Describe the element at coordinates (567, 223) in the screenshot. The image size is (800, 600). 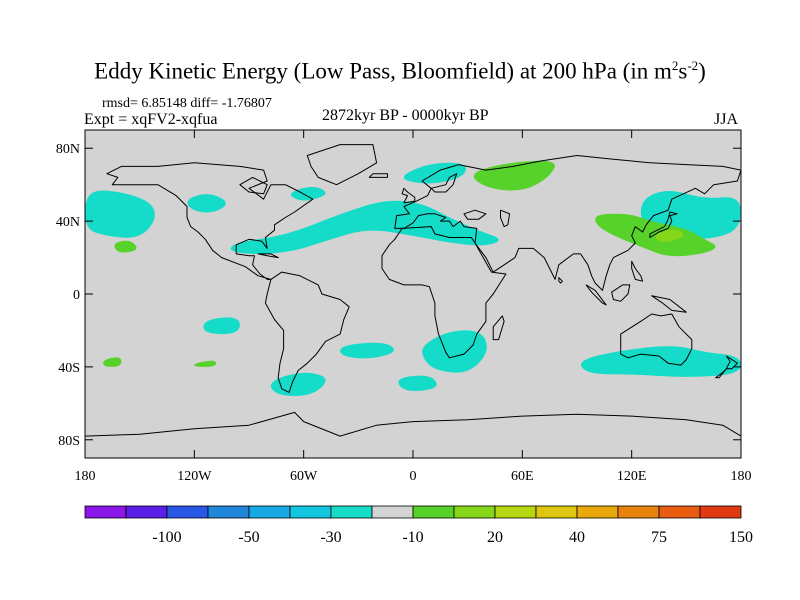
I see `coast-eurasia` at that location.